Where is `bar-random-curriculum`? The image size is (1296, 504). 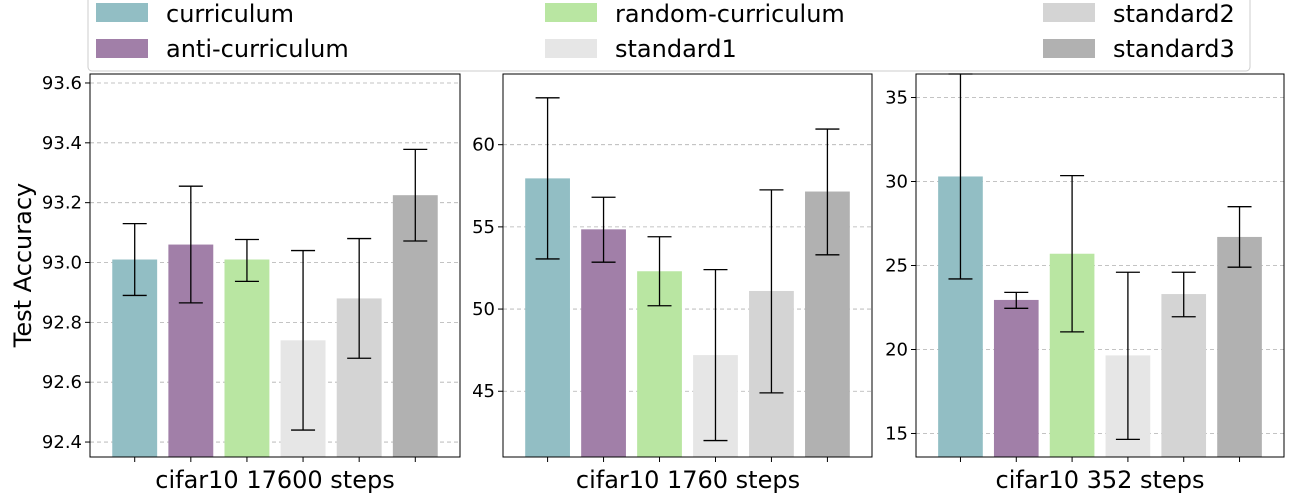 bar-random-curriculum is located at coordinates (247, 358).